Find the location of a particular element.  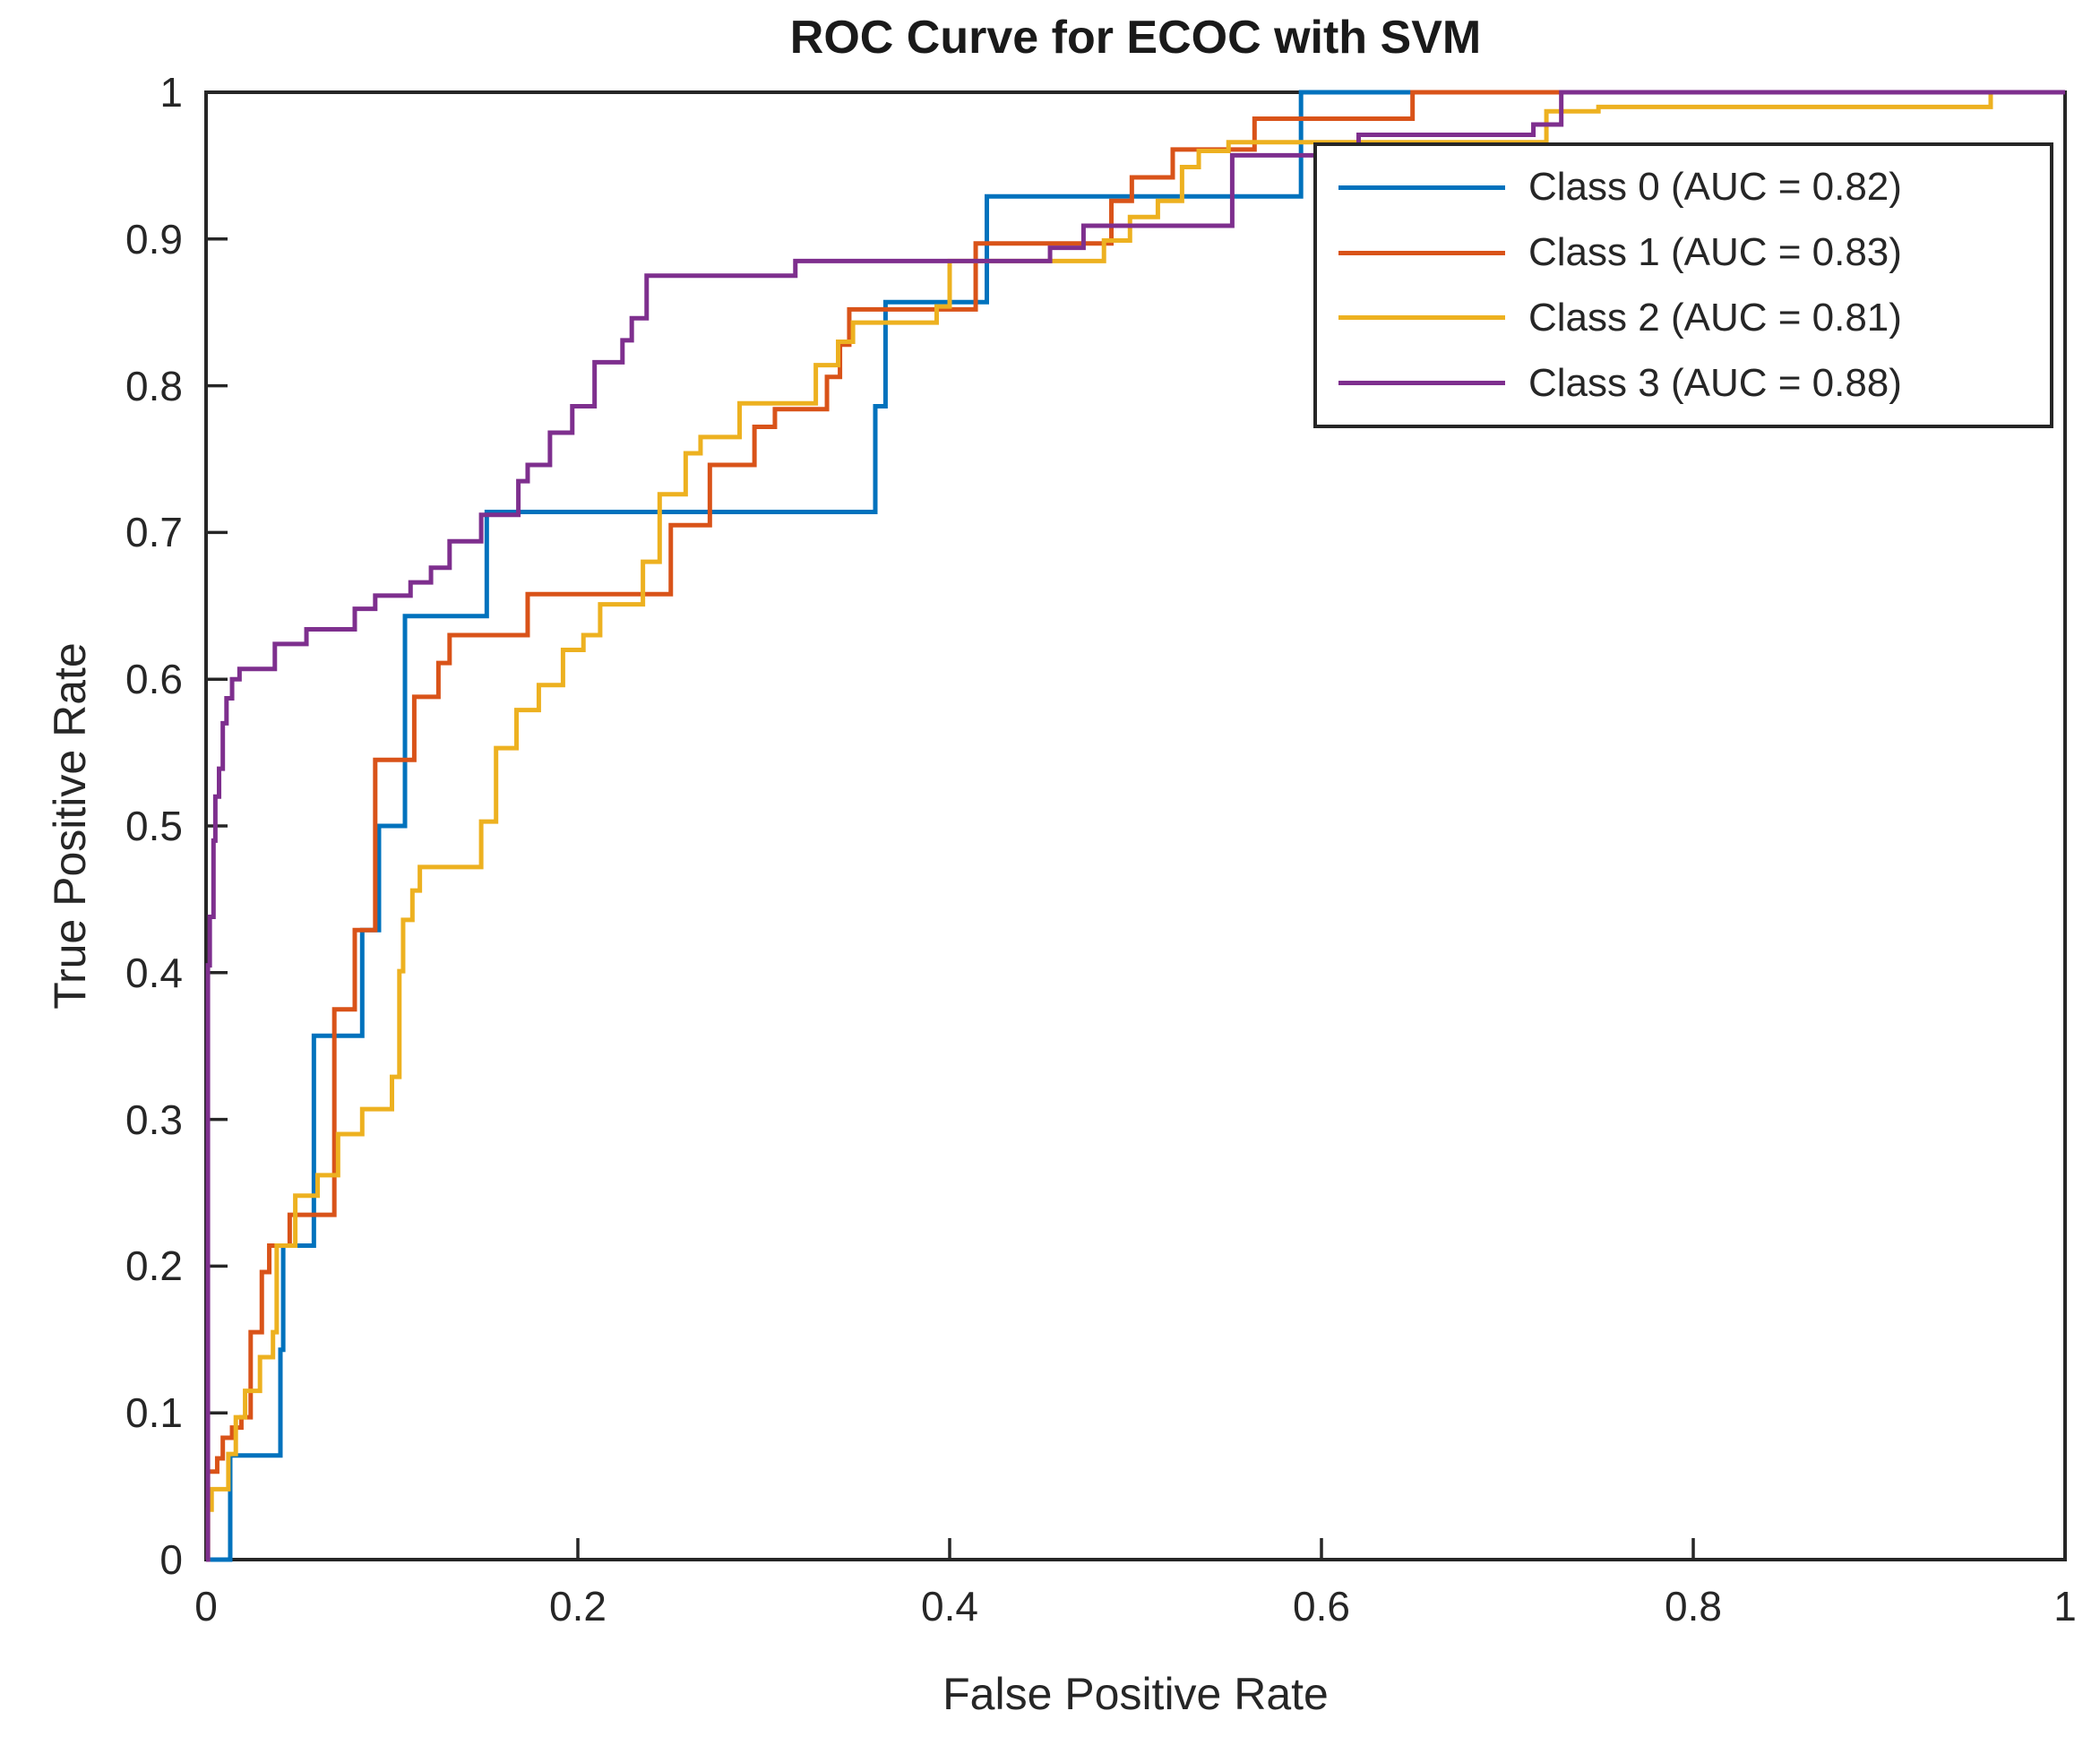

x-tick-label-0.6: 0.6 is located at coordinates (1321, 1606).